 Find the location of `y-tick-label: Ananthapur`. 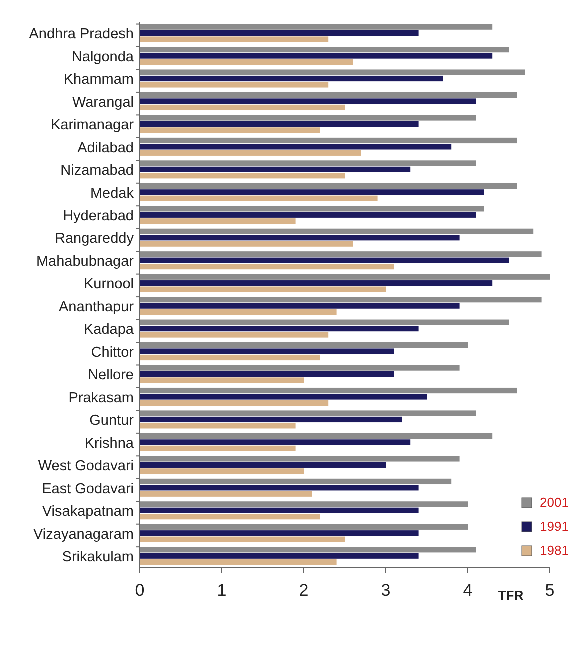

y-tick-label: Ananthapur is located at coordinates (96, 307).